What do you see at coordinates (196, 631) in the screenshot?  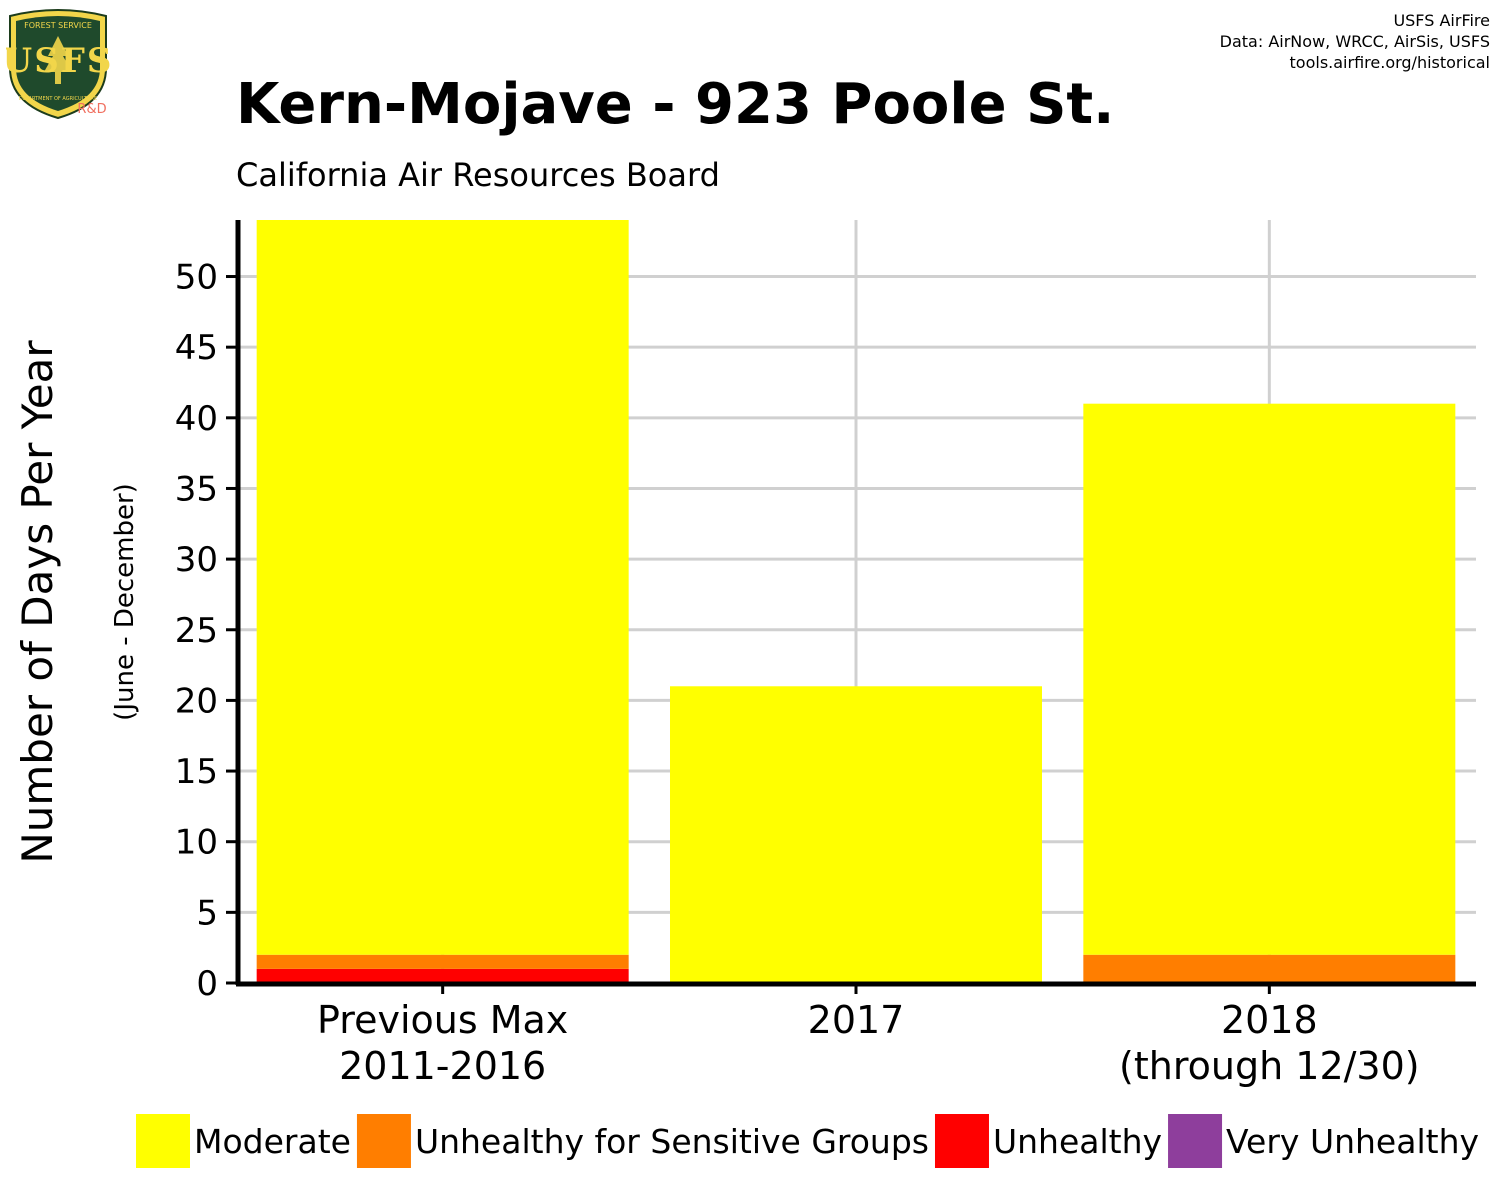 I see `y-tick-label: 25` at bounding box center [196, 631].